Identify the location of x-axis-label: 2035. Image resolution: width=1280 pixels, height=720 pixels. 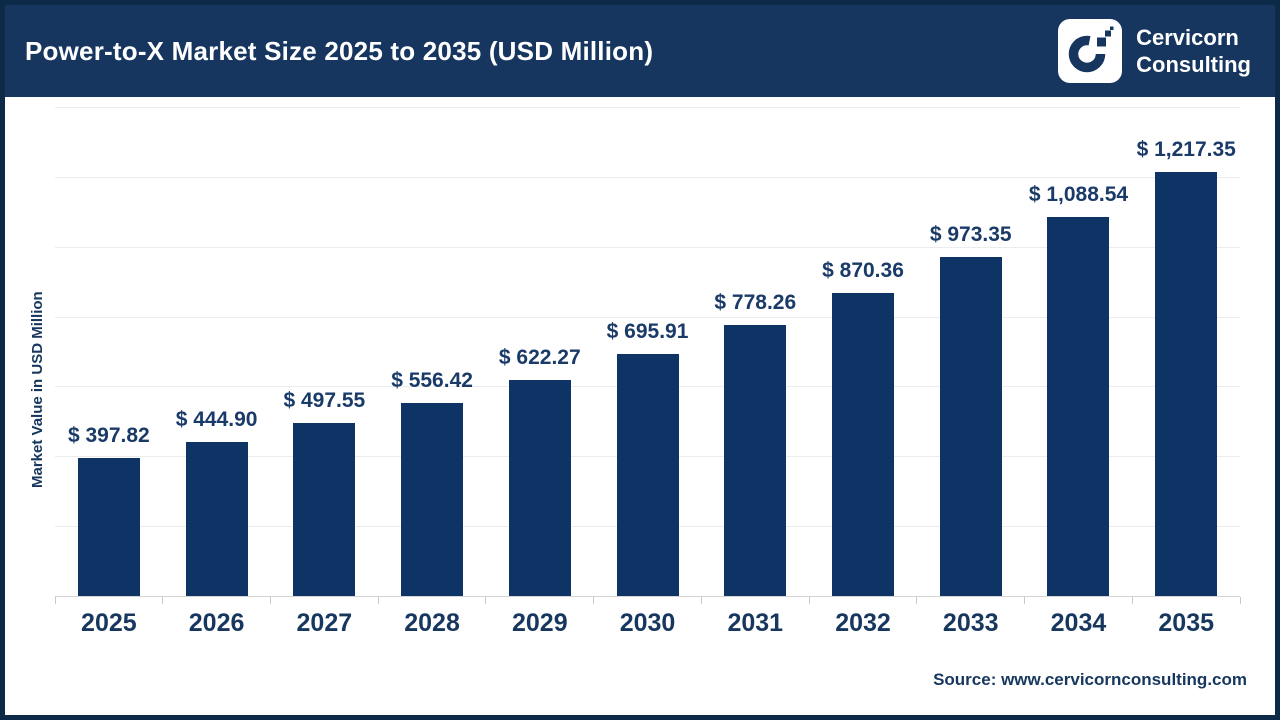
(1186, 623).